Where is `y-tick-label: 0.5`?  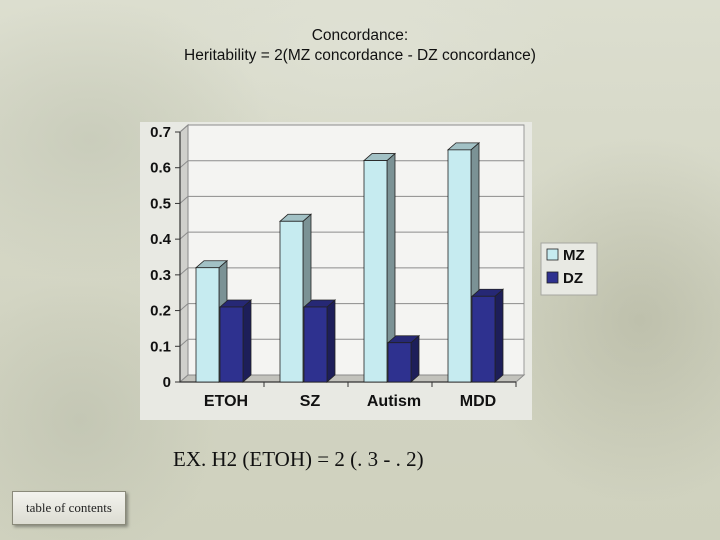
y-tick-label: 0.5 is located at coordinates (160, 203).